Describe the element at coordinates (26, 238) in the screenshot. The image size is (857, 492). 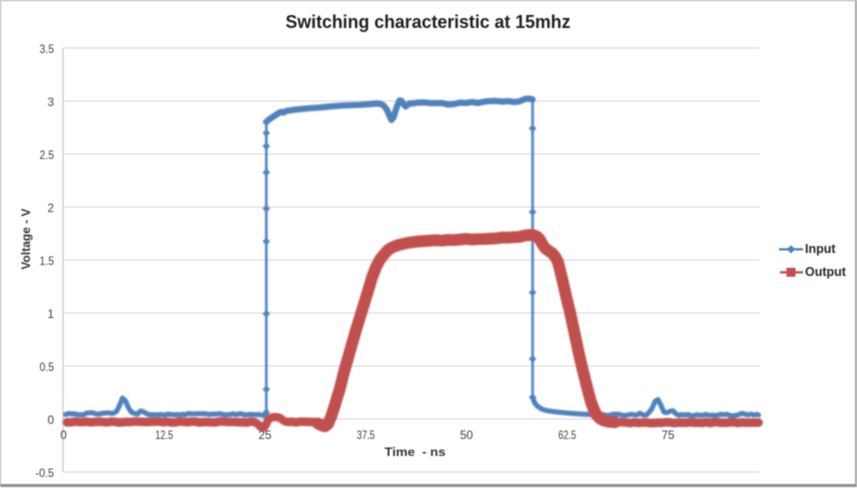
I see `svg-text: Voltage - V` at that location.